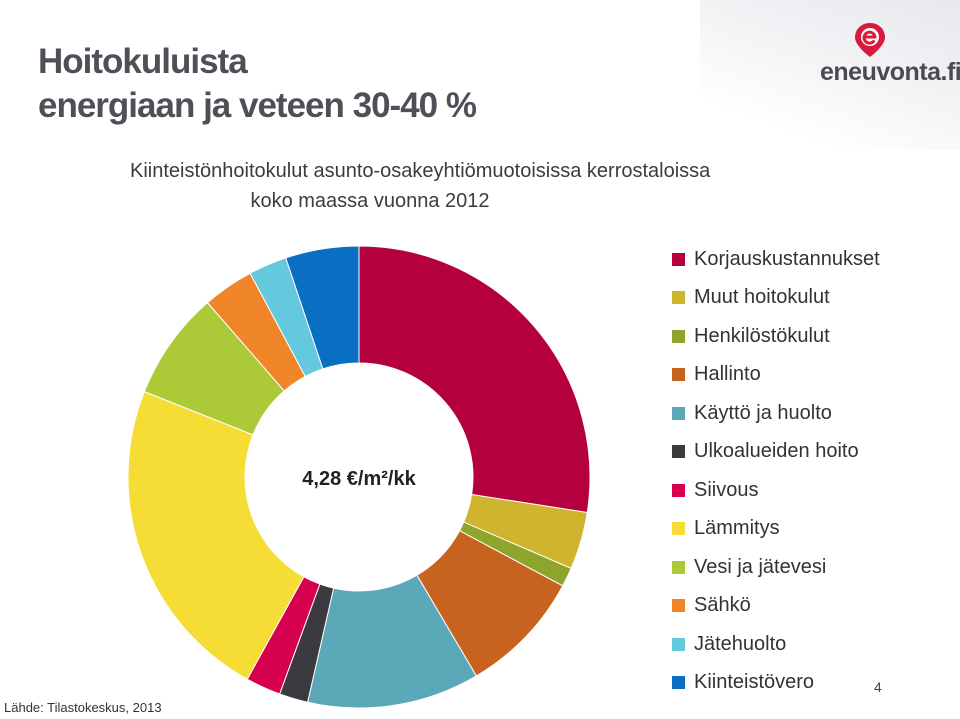  I want to click on legend-label: Vesi ja jätevesi, so click(760, 566).